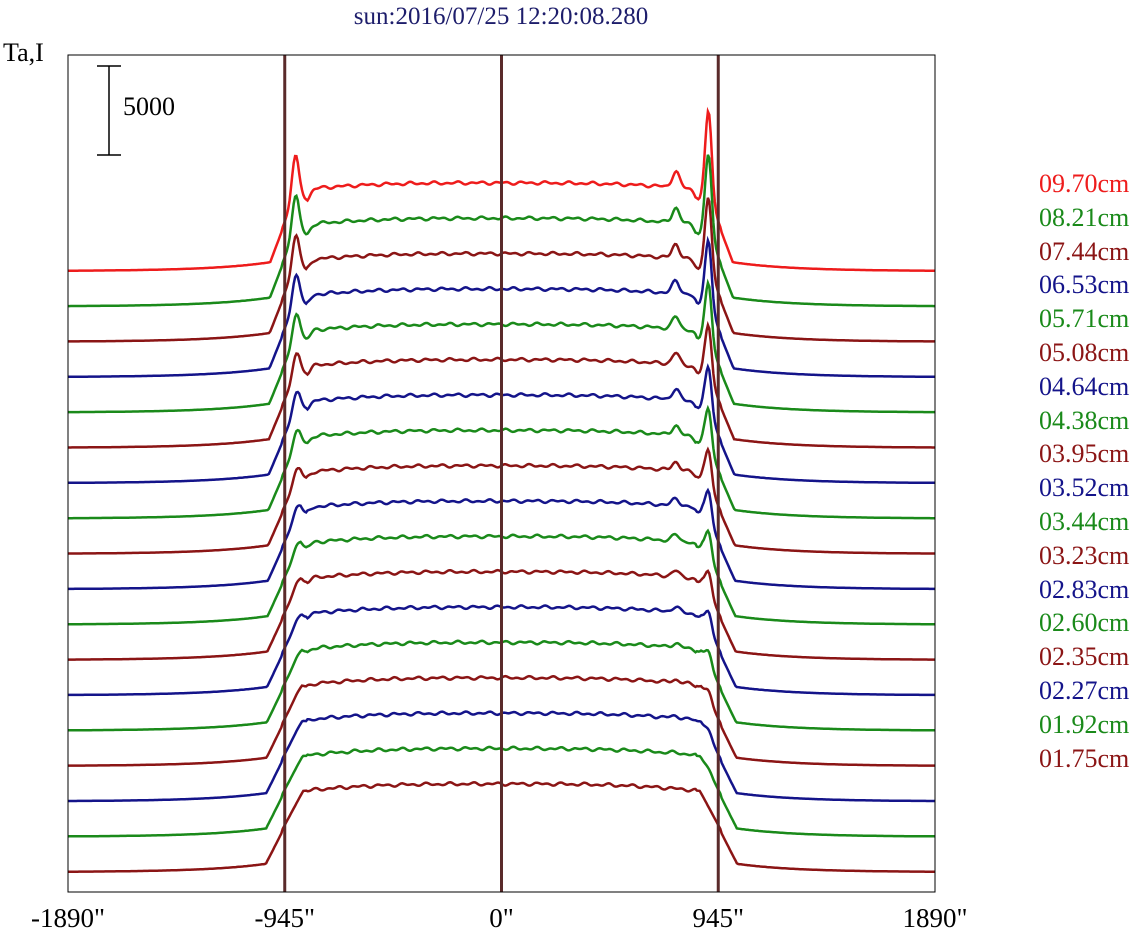 The image size is (1147, 941). I want to click on legend-item: 09.70cm, so click(1084, 183).